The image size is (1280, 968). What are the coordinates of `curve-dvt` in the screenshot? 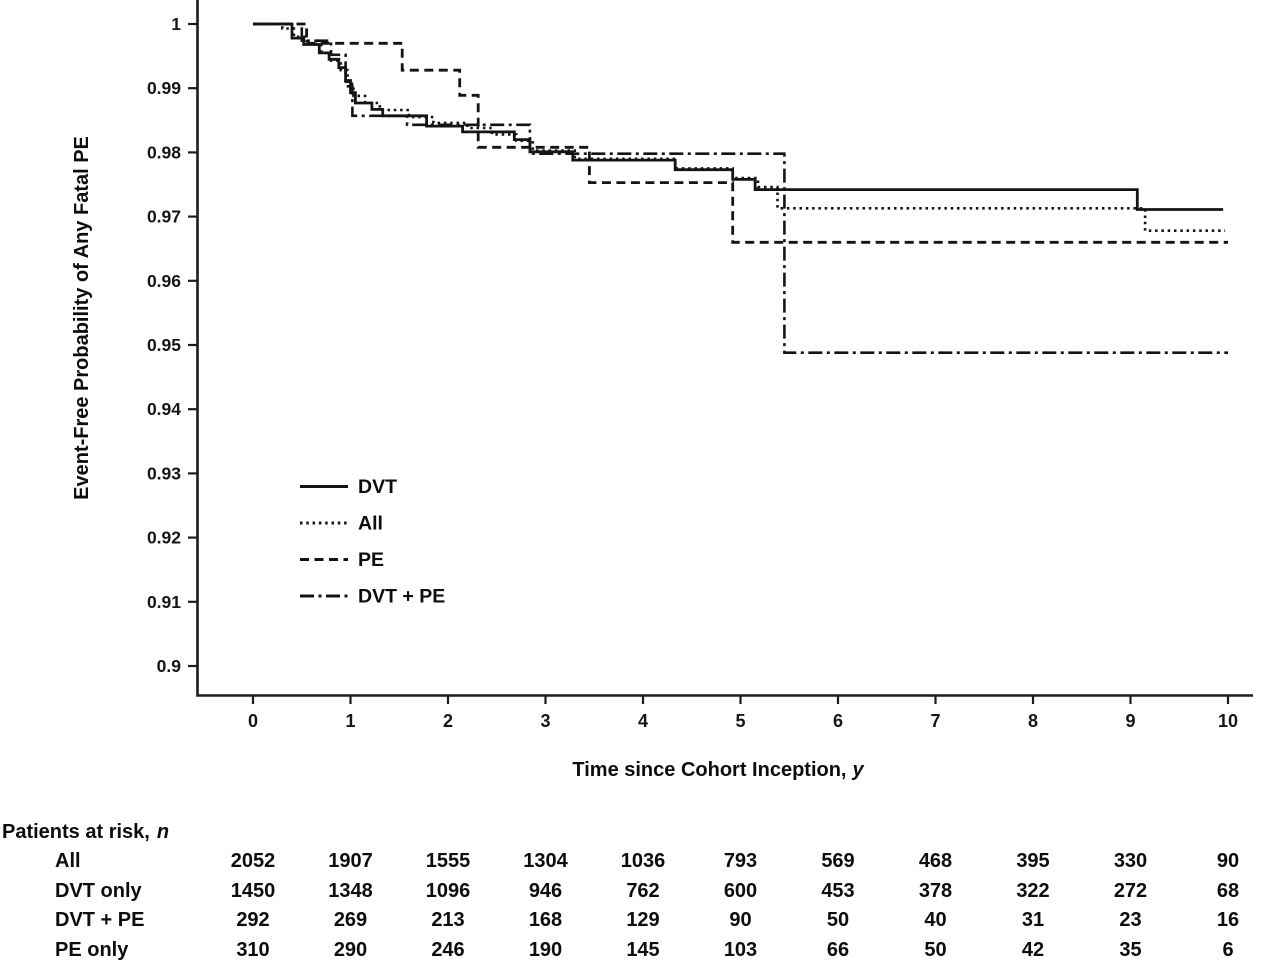 It's located at (738, 116).